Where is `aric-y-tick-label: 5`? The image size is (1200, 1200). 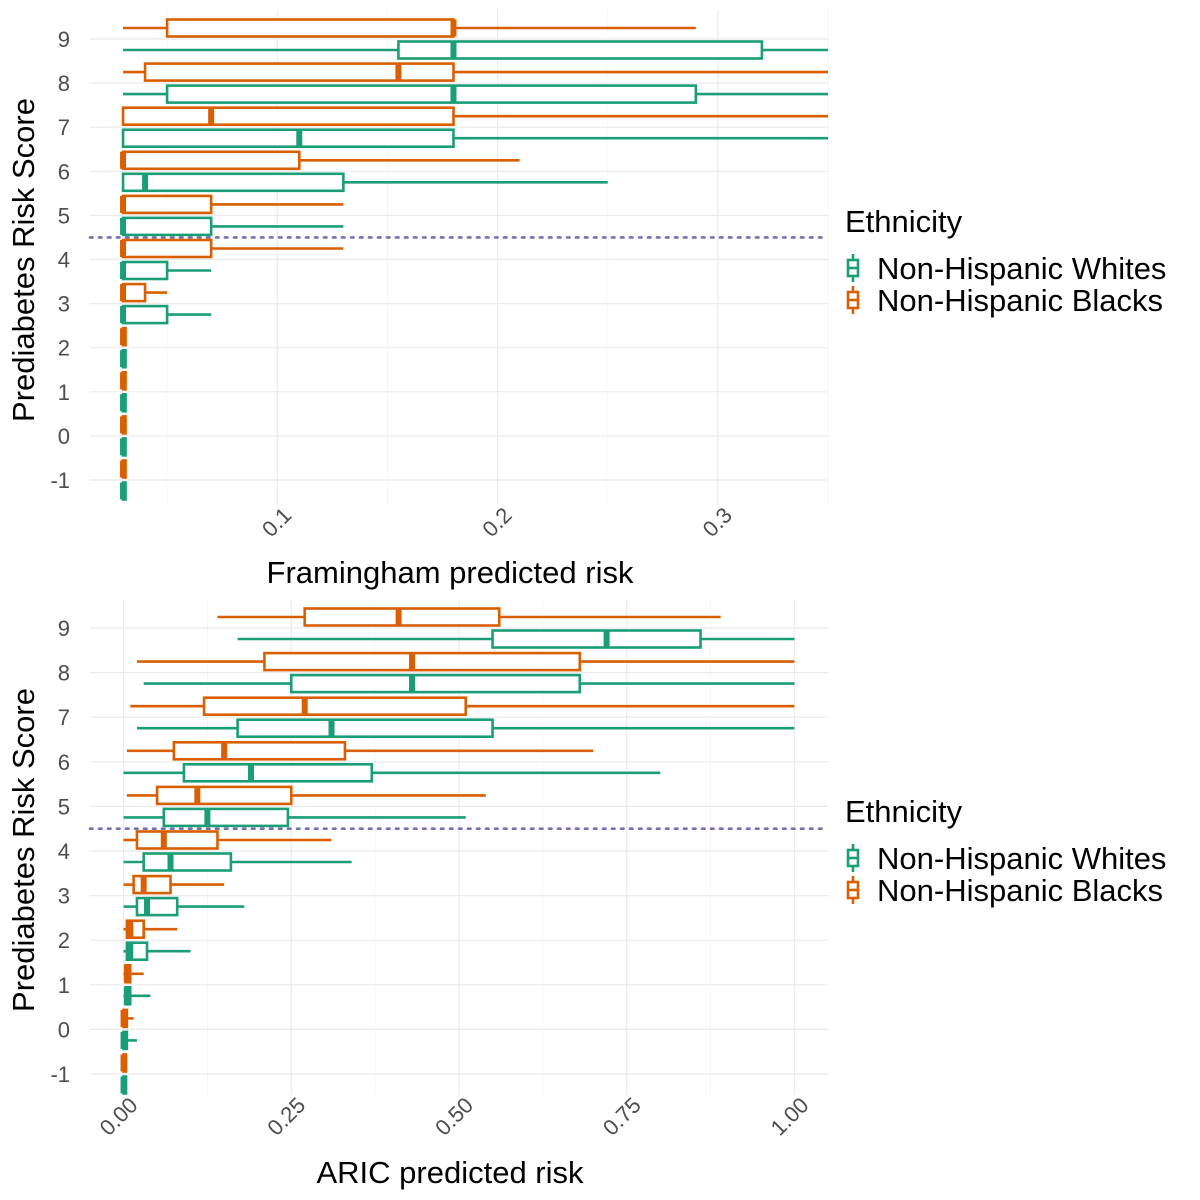 aric-y-tick-label: 5 is located at coordinates (64, 806).